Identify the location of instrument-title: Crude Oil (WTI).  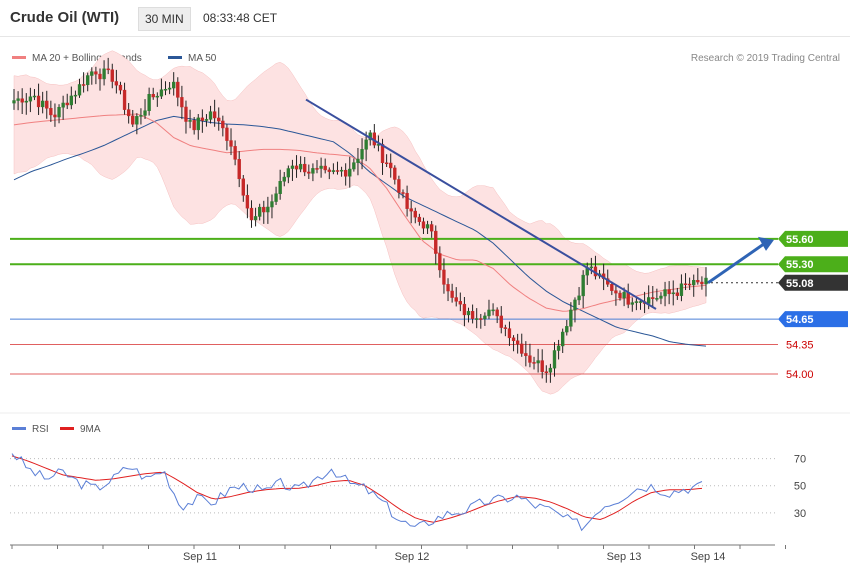
(65, 17).